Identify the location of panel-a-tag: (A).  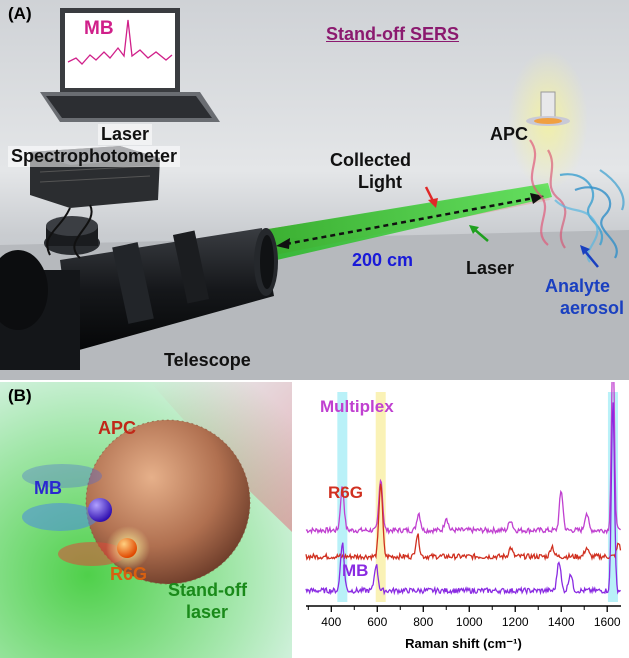
(20, 13).